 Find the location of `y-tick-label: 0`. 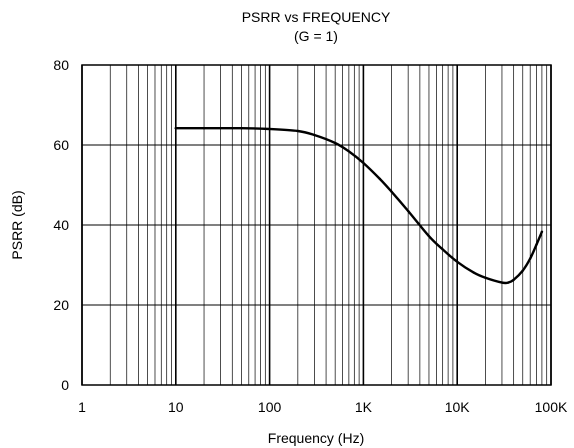

y-tick-label: 0 is located at coordinates (65, 385).